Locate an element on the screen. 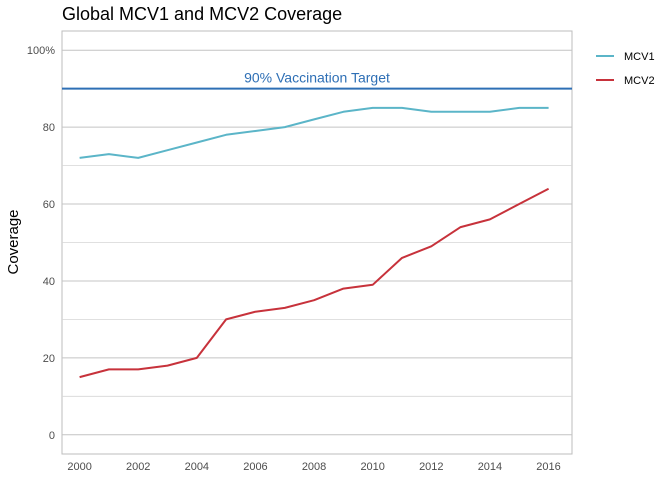 This screenshot has width=672, height=480. x-tick-label: 2008 is located at coordinates (314, 467).